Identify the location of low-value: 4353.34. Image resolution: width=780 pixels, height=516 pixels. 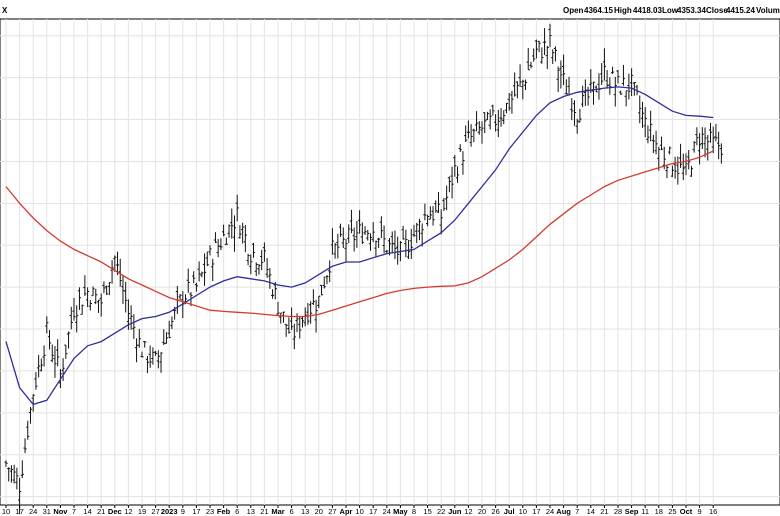
(691, 10).